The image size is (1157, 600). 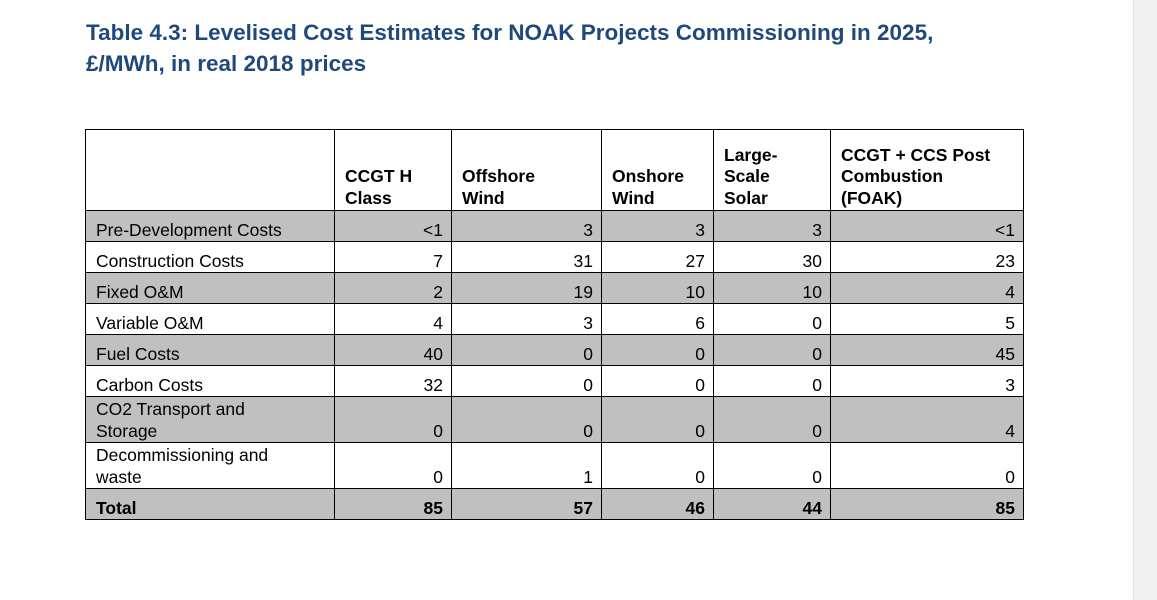 I want to click on row-label: Variable O&M, so click(x=210, y=319).